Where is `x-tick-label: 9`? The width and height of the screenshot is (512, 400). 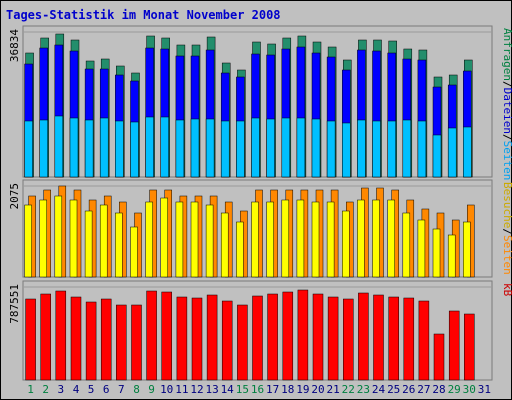 x-tick-label: 9 is located at coordinates (151, 389).